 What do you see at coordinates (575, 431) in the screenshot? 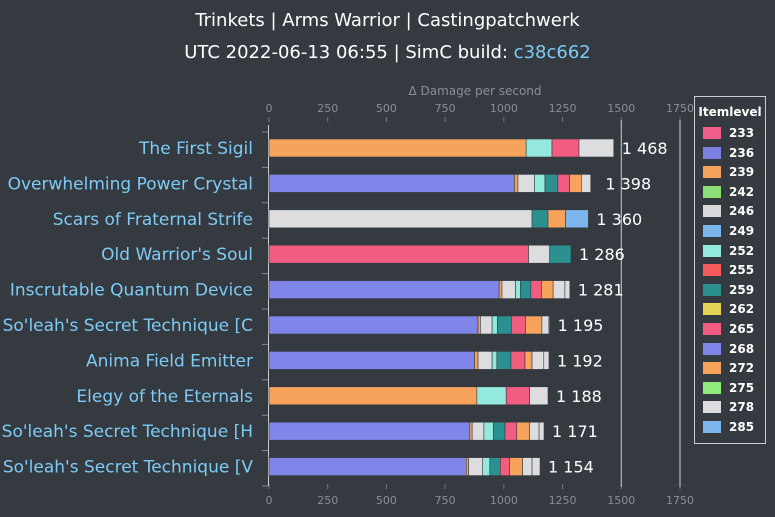
I see `total-label: 1 171` at bounding box center [575, 431].